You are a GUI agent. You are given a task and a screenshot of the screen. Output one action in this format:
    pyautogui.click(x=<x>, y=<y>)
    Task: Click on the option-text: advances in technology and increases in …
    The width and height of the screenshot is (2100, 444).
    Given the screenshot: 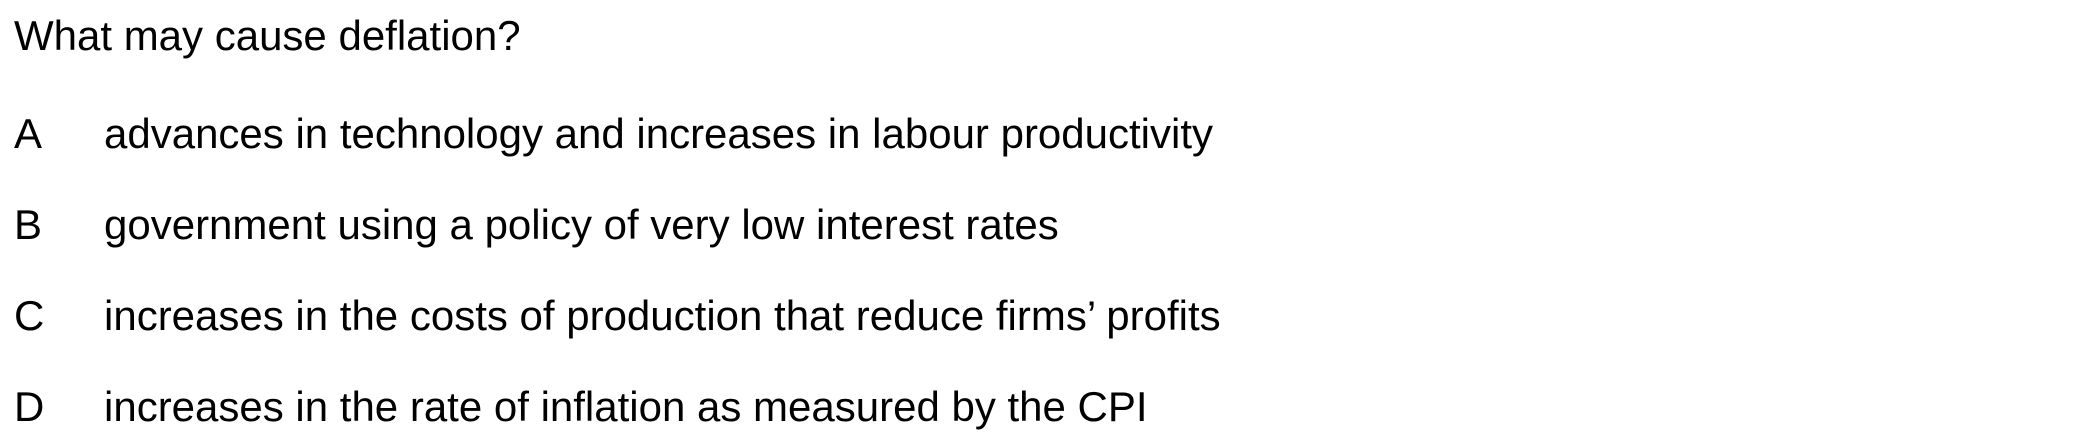 What is the action you would take?
    pyautogui.click(x=659, y=133)
    